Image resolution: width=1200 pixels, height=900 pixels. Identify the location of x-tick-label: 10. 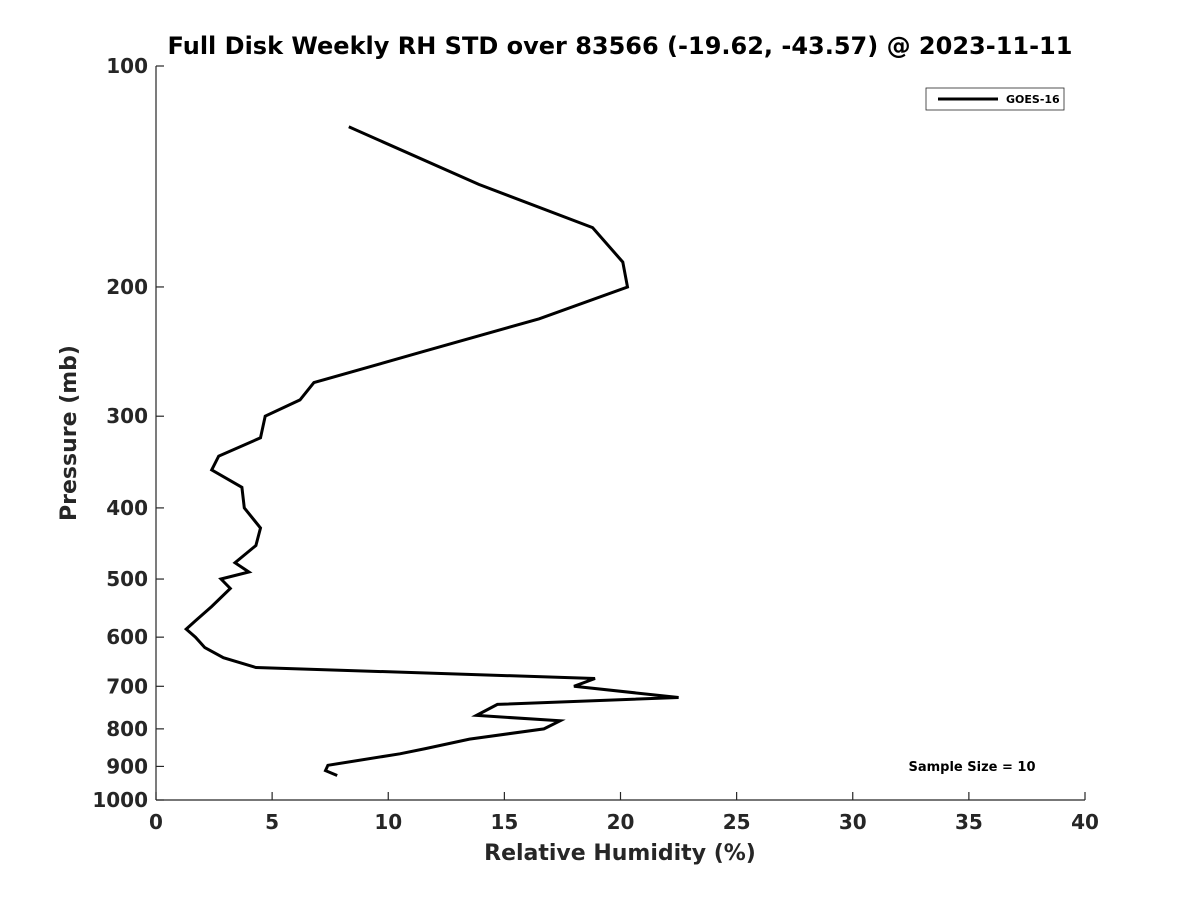
(388, 822).